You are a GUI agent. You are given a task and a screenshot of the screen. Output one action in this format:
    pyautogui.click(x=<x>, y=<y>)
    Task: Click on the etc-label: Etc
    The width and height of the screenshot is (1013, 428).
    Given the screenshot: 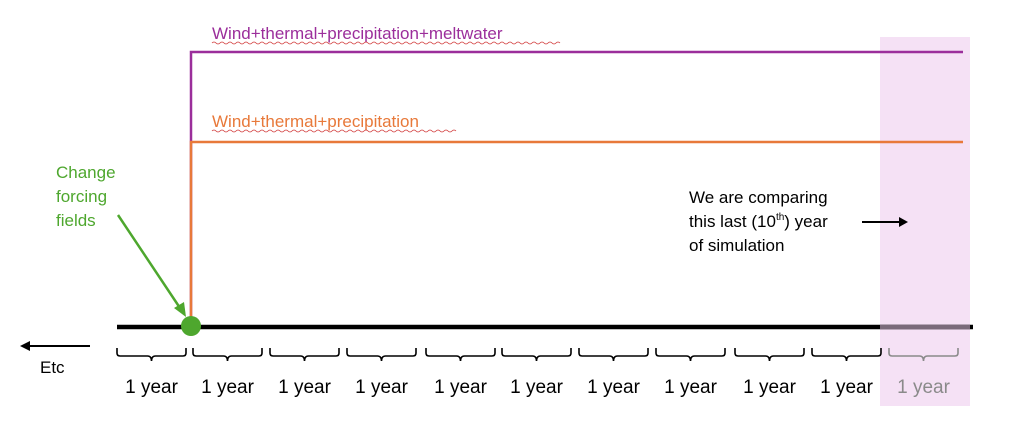 What is the action you would take?
    pyautogui.click(x=52, y=367)
    